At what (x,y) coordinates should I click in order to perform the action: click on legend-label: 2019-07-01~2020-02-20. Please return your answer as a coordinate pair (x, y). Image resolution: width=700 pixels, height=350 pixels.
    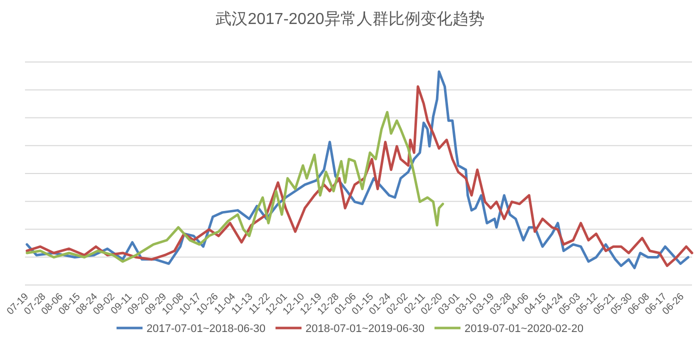
    Looking at the image, I should click on (524, 329).